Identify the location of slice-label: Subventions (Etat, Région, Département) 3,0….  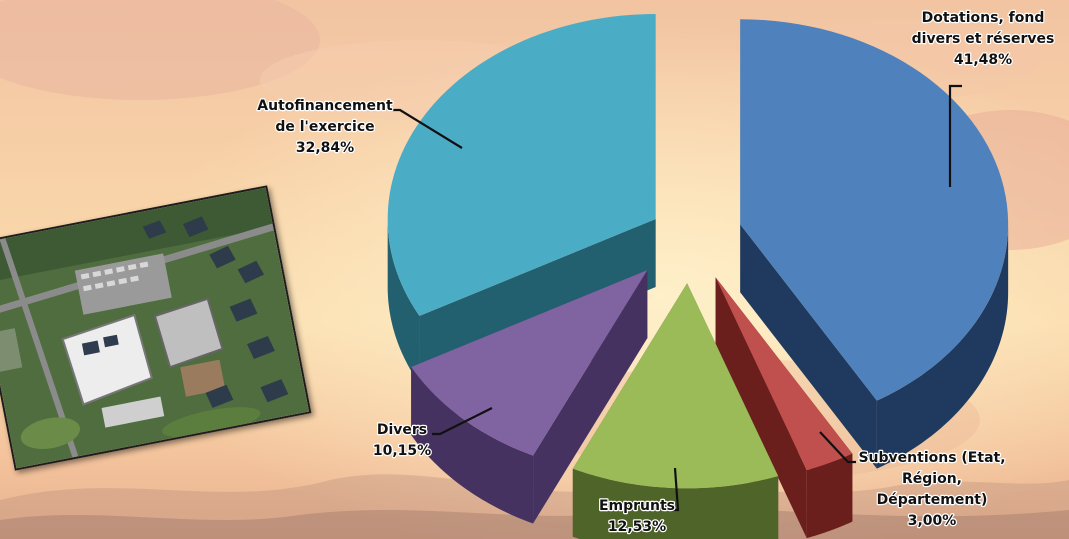
(913, 480).